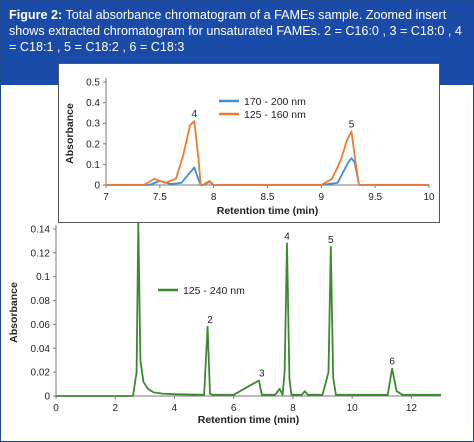  What do you see at coordinates (36, 15) in the screenshot?
I see `figure-label: Figure 2:` at bounding box center [36, 15].